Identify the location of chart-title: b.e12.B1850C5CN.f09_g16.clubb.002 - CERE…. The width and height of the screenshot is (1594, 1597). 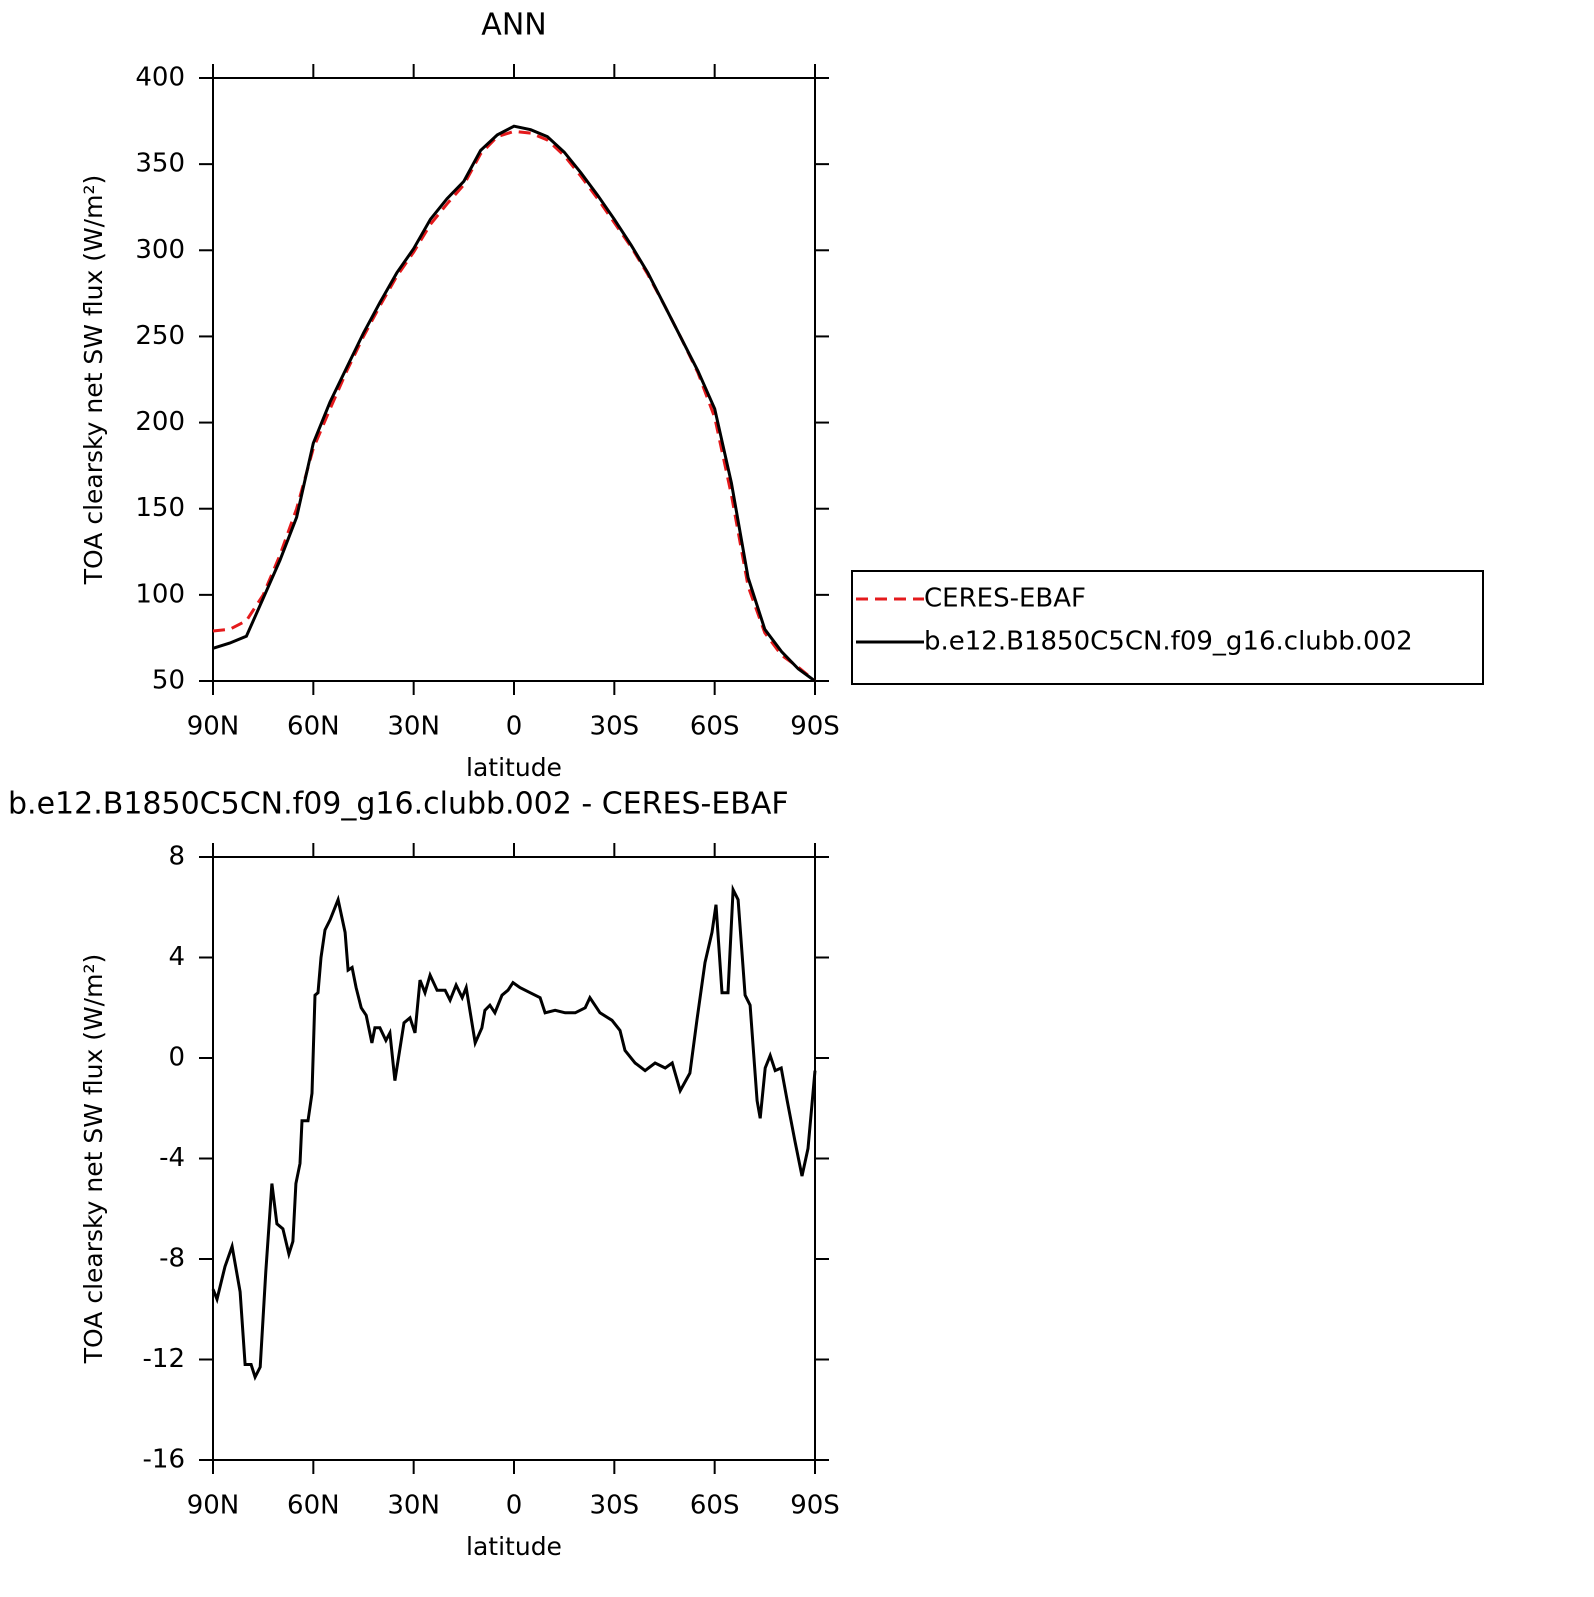
(398, 804).